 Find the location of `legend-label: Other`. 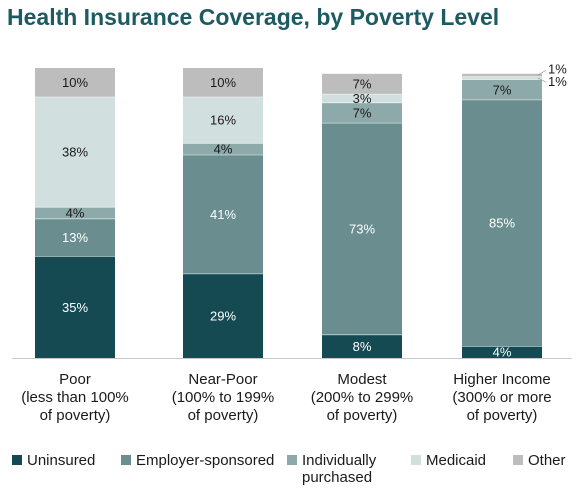

legend-label: Other is located at coordinates (547, 460).